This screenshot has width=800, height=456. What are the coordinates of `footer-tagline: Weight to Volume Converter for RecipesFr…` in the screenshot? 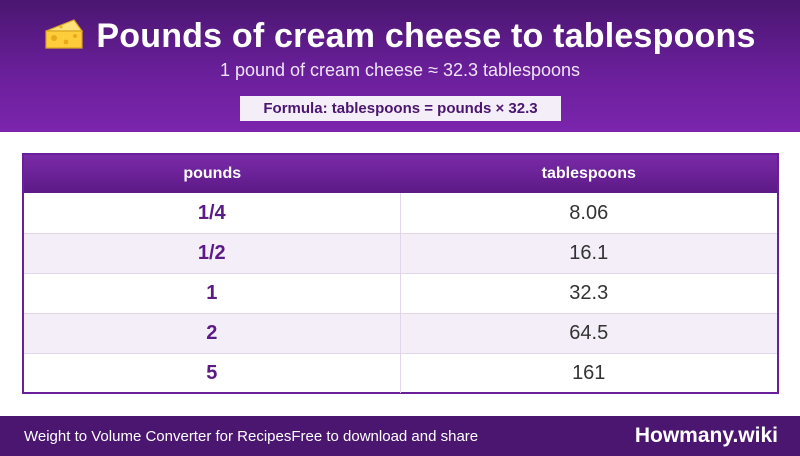 It's located at (251, 436).